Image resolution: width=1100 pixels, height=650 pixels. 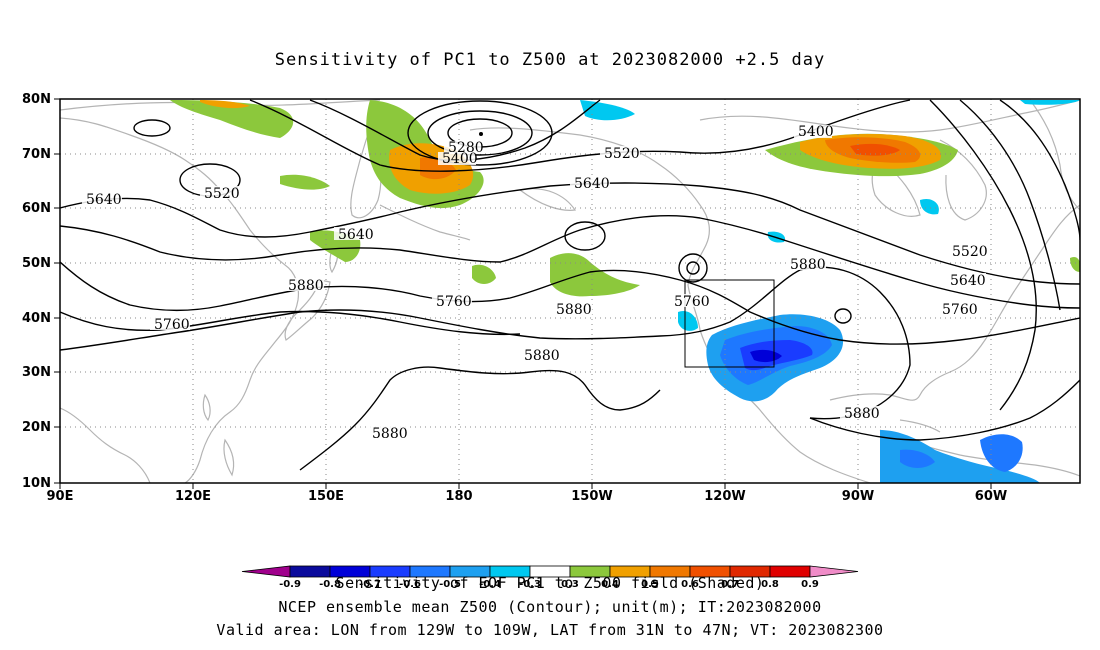 What do you see at coordinates (410, 584) in the screenshot?
I see `colorbar-tick-label: -0.6` at bounding box center [410, 584].